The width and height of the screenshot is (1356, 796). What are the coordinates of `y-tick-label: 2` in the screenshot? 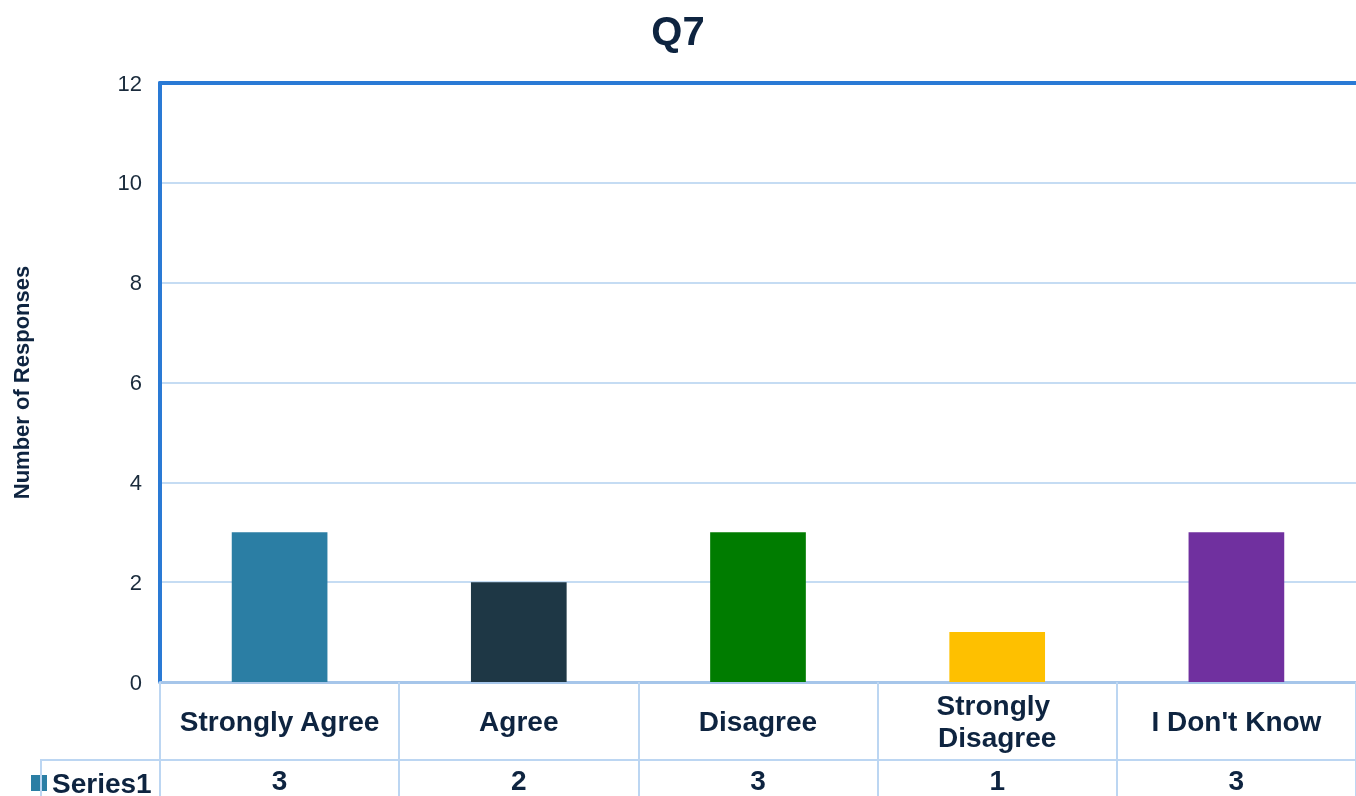 It's located at (135, 582).